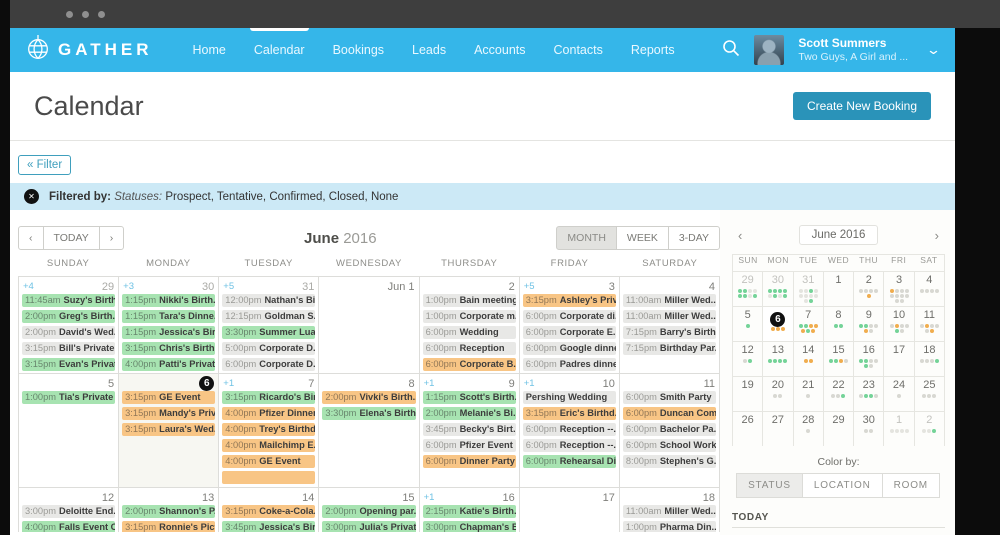 This screenshot has width=1000, height=535. I want to click on mini-prev-icon: ‹, so click(740, 235).